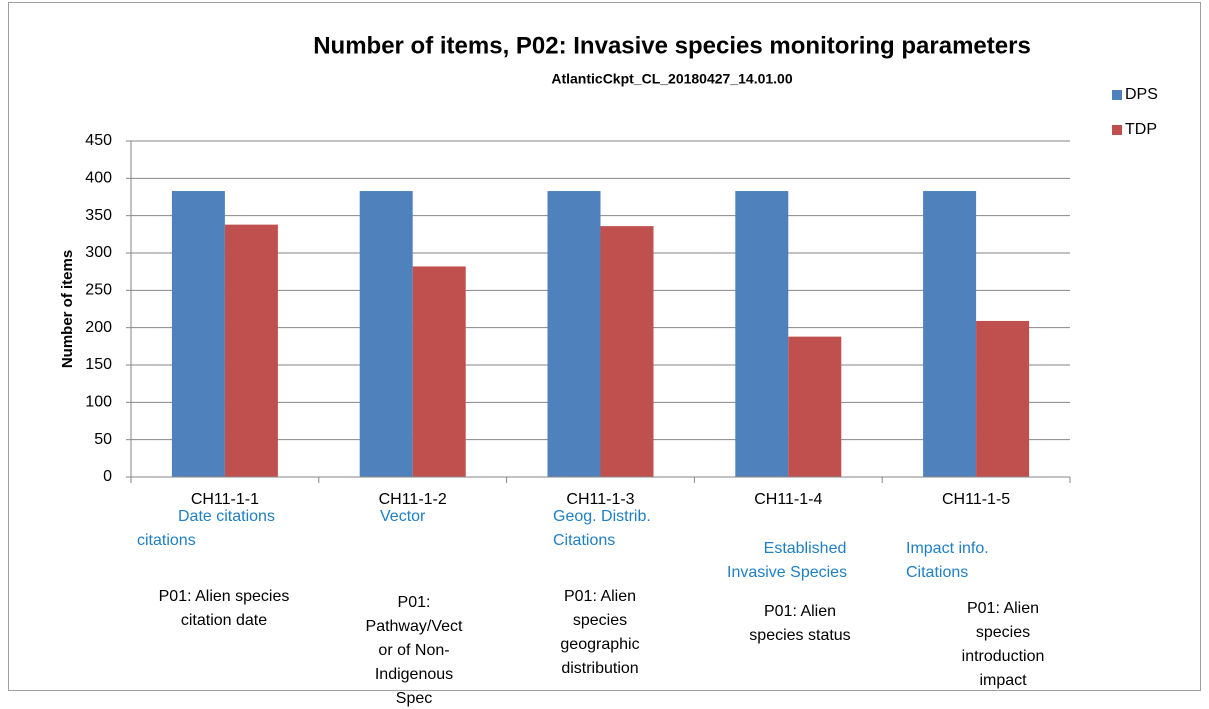  Describe the element at coordinates (98, 178) in the screenshot. I see `y-tick-label: 400` at that location.